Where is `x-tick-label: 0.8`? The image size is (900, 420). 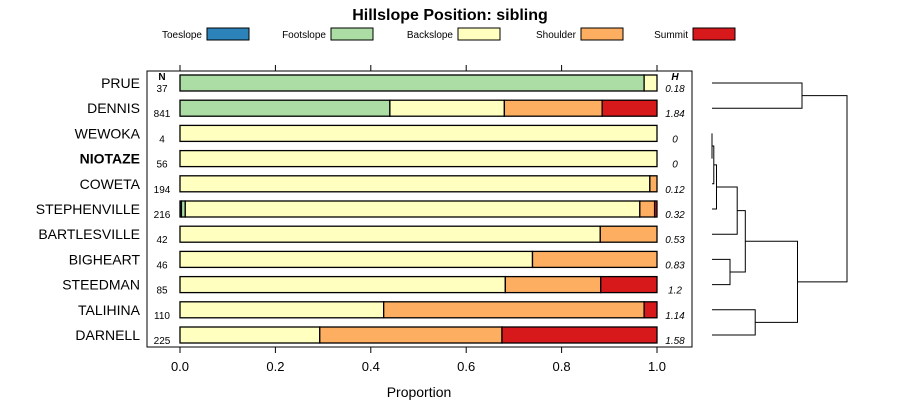 x-tick-label: 0.8 is located at coordinates (562, 366).